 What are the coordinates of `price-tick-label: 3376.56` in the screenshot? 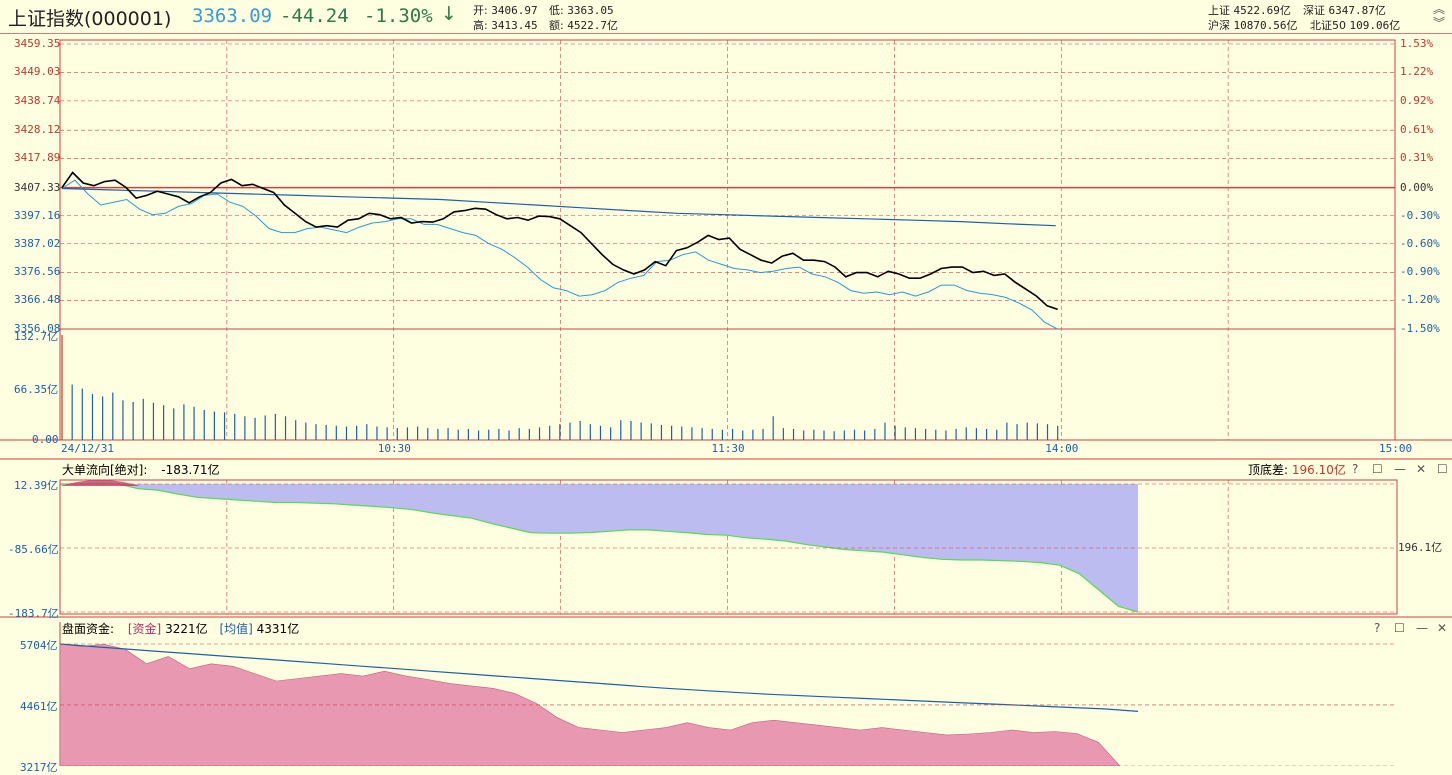 It's located at (37, 272).